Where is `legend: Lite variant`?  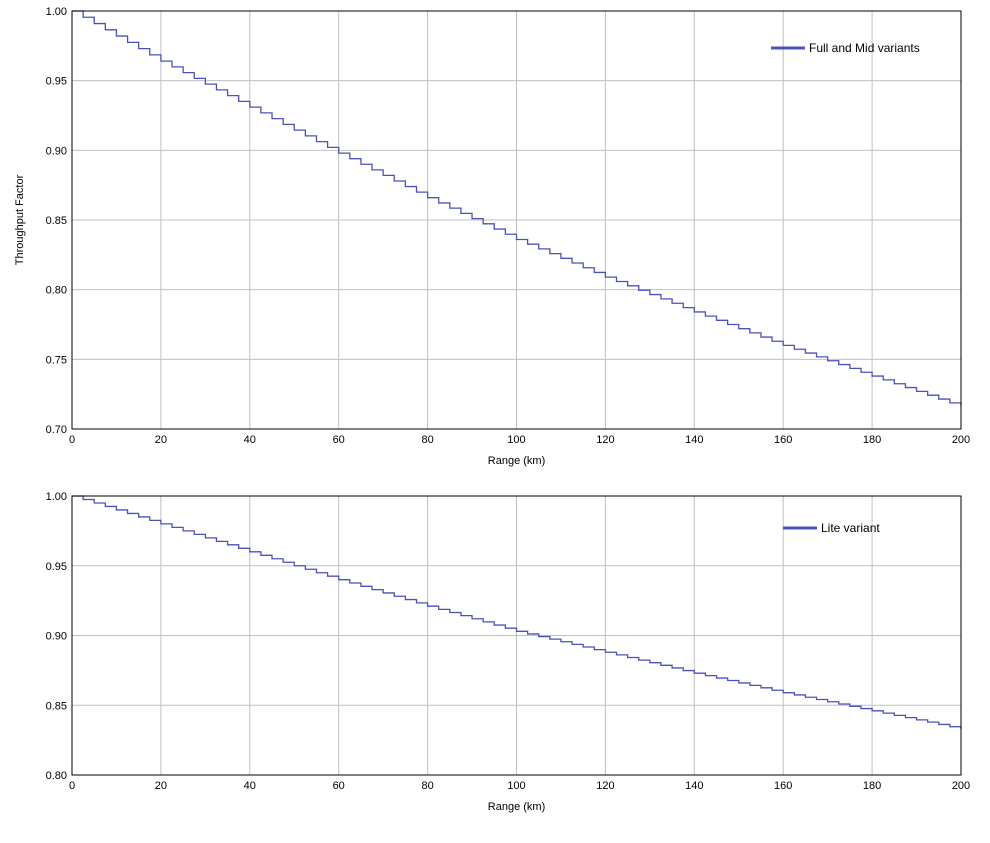
legend: Lite variant is located at coordinates (831, 528).